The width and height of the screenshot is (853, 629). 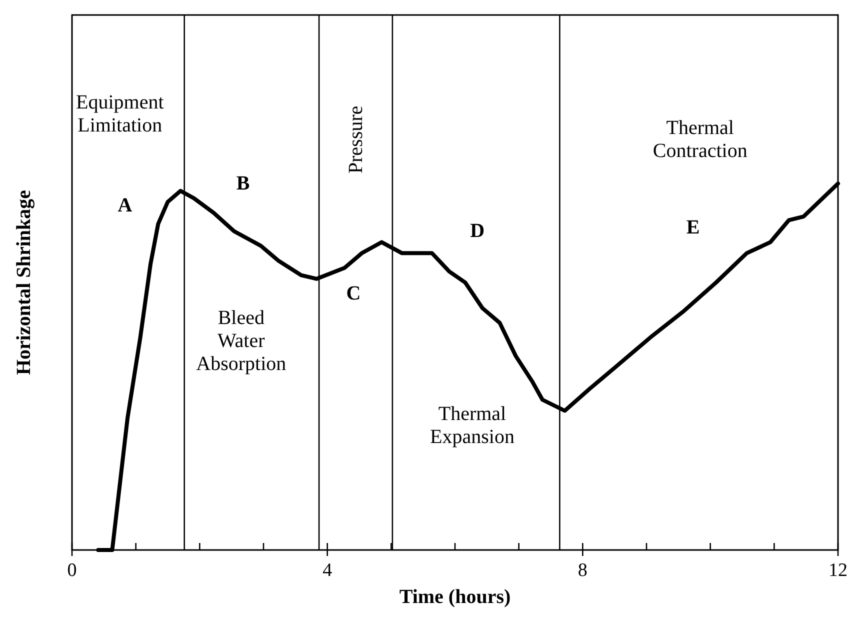 What do you see at coordinates (120, 113) in the screenshot?
I see `text: Equipment Limitation` at bounding box center [120, 113].